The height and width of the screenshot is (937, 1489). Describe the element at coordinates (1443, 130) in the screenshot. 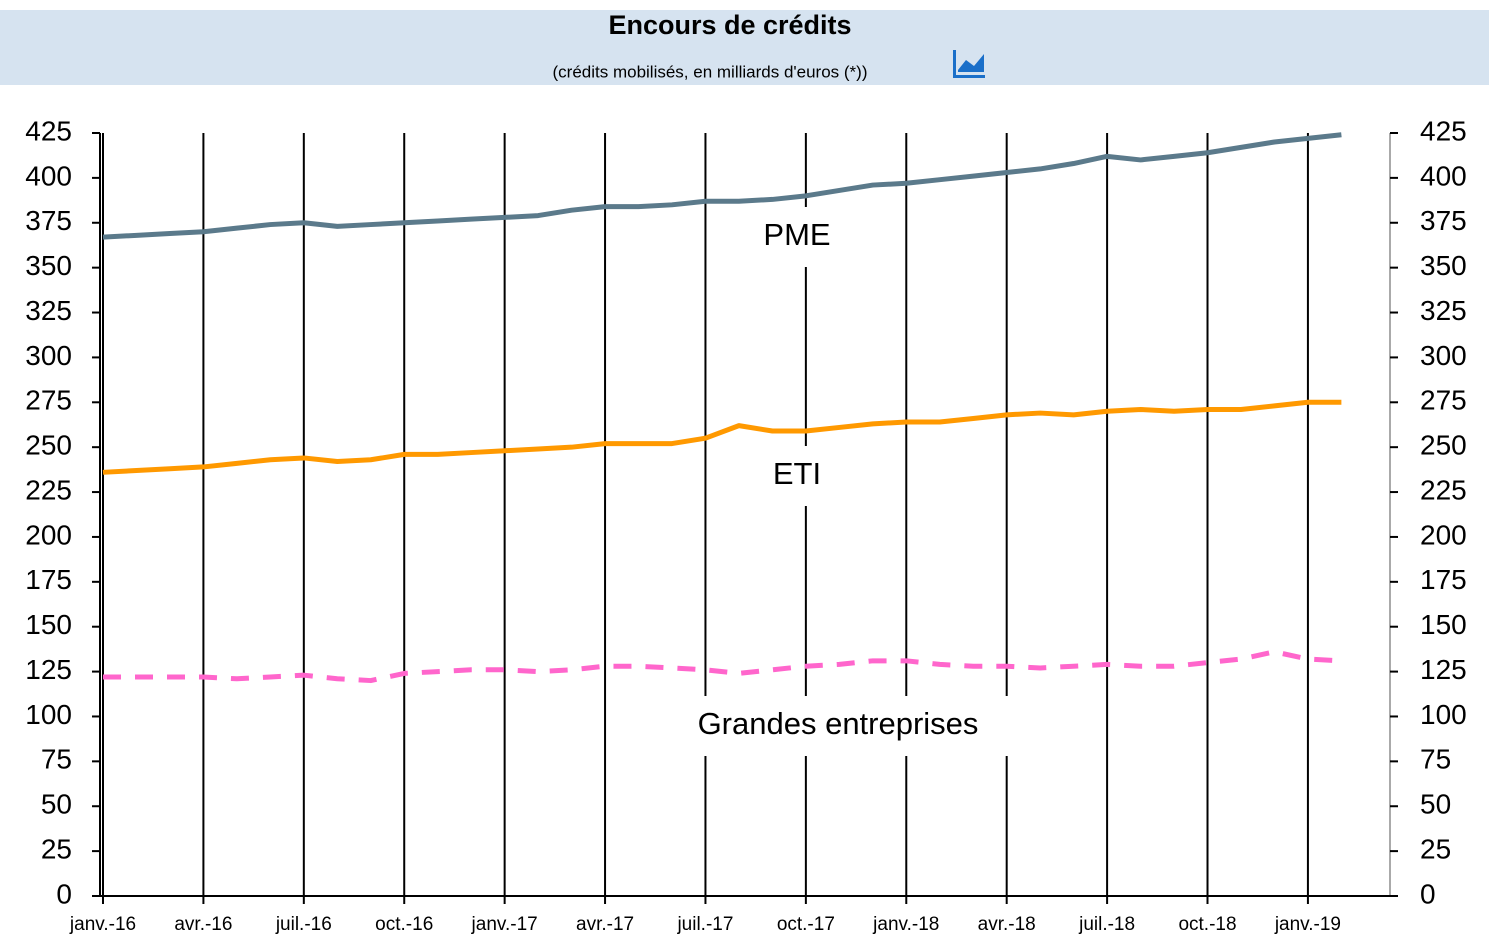

I see `y2-tick-label: 425` at that location.